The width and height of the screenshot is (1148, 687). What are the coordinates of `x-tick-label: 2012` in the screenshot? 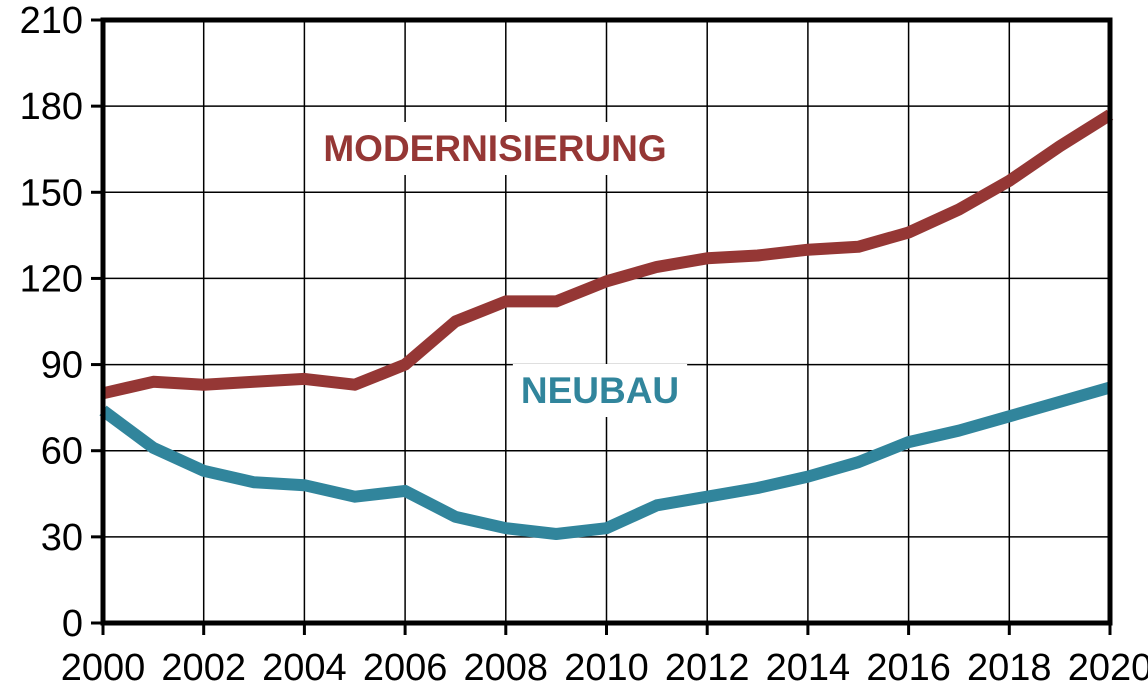 It's located at (707, 667).